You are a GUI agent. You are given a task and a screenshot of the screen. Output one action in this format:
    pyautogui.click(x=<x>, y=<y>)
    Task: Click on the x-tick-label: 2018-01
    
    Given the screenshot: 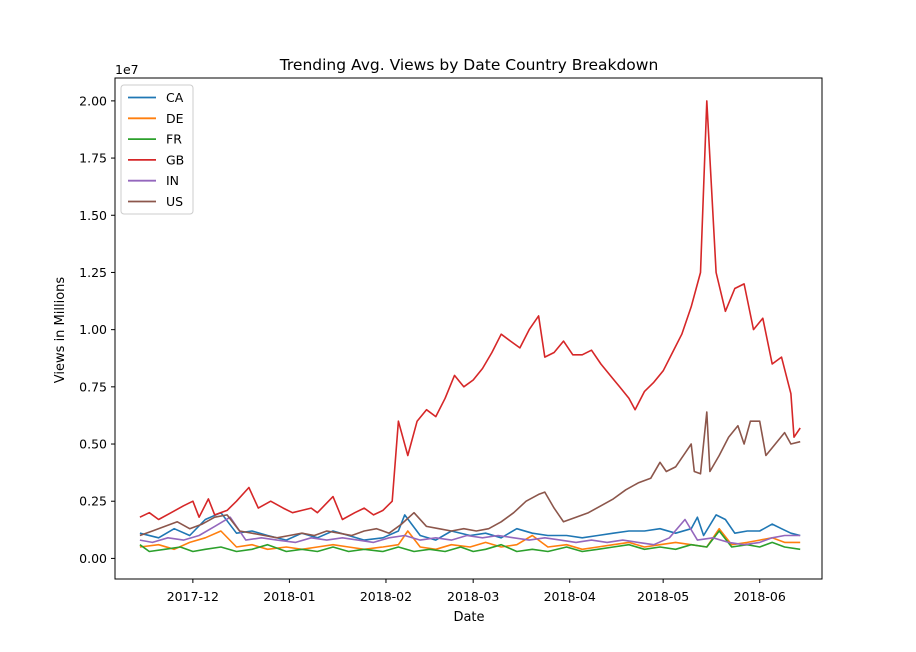 What is the action you would take?
    pyautogui.click(x=289, y=596)
    